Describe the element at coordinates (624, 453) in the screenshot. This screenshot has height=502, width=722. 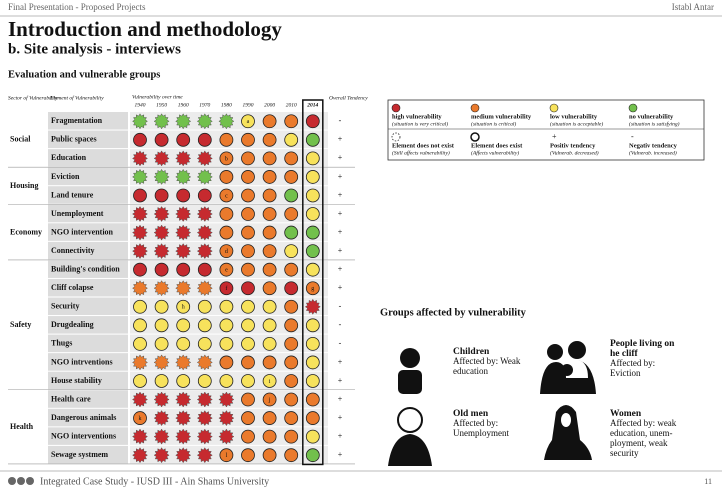
I see `group-text: security` at that location.